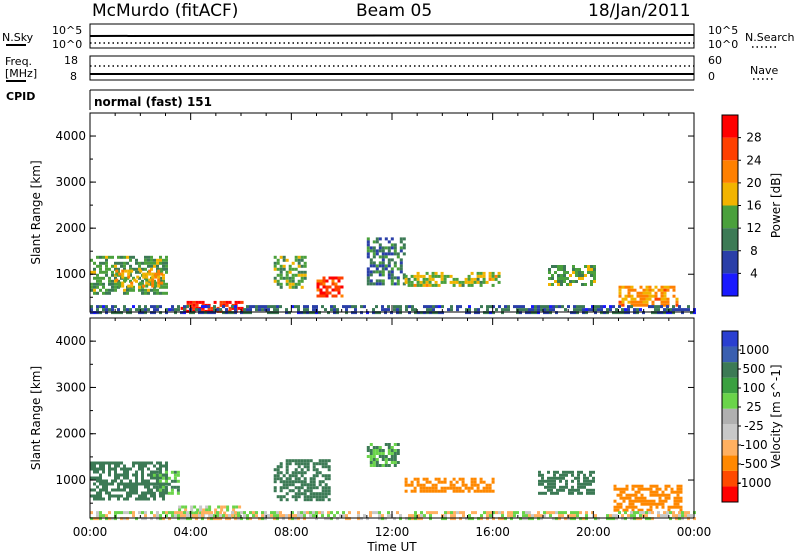  I want to click on y-tick-label: 4000, so click(70, 341).